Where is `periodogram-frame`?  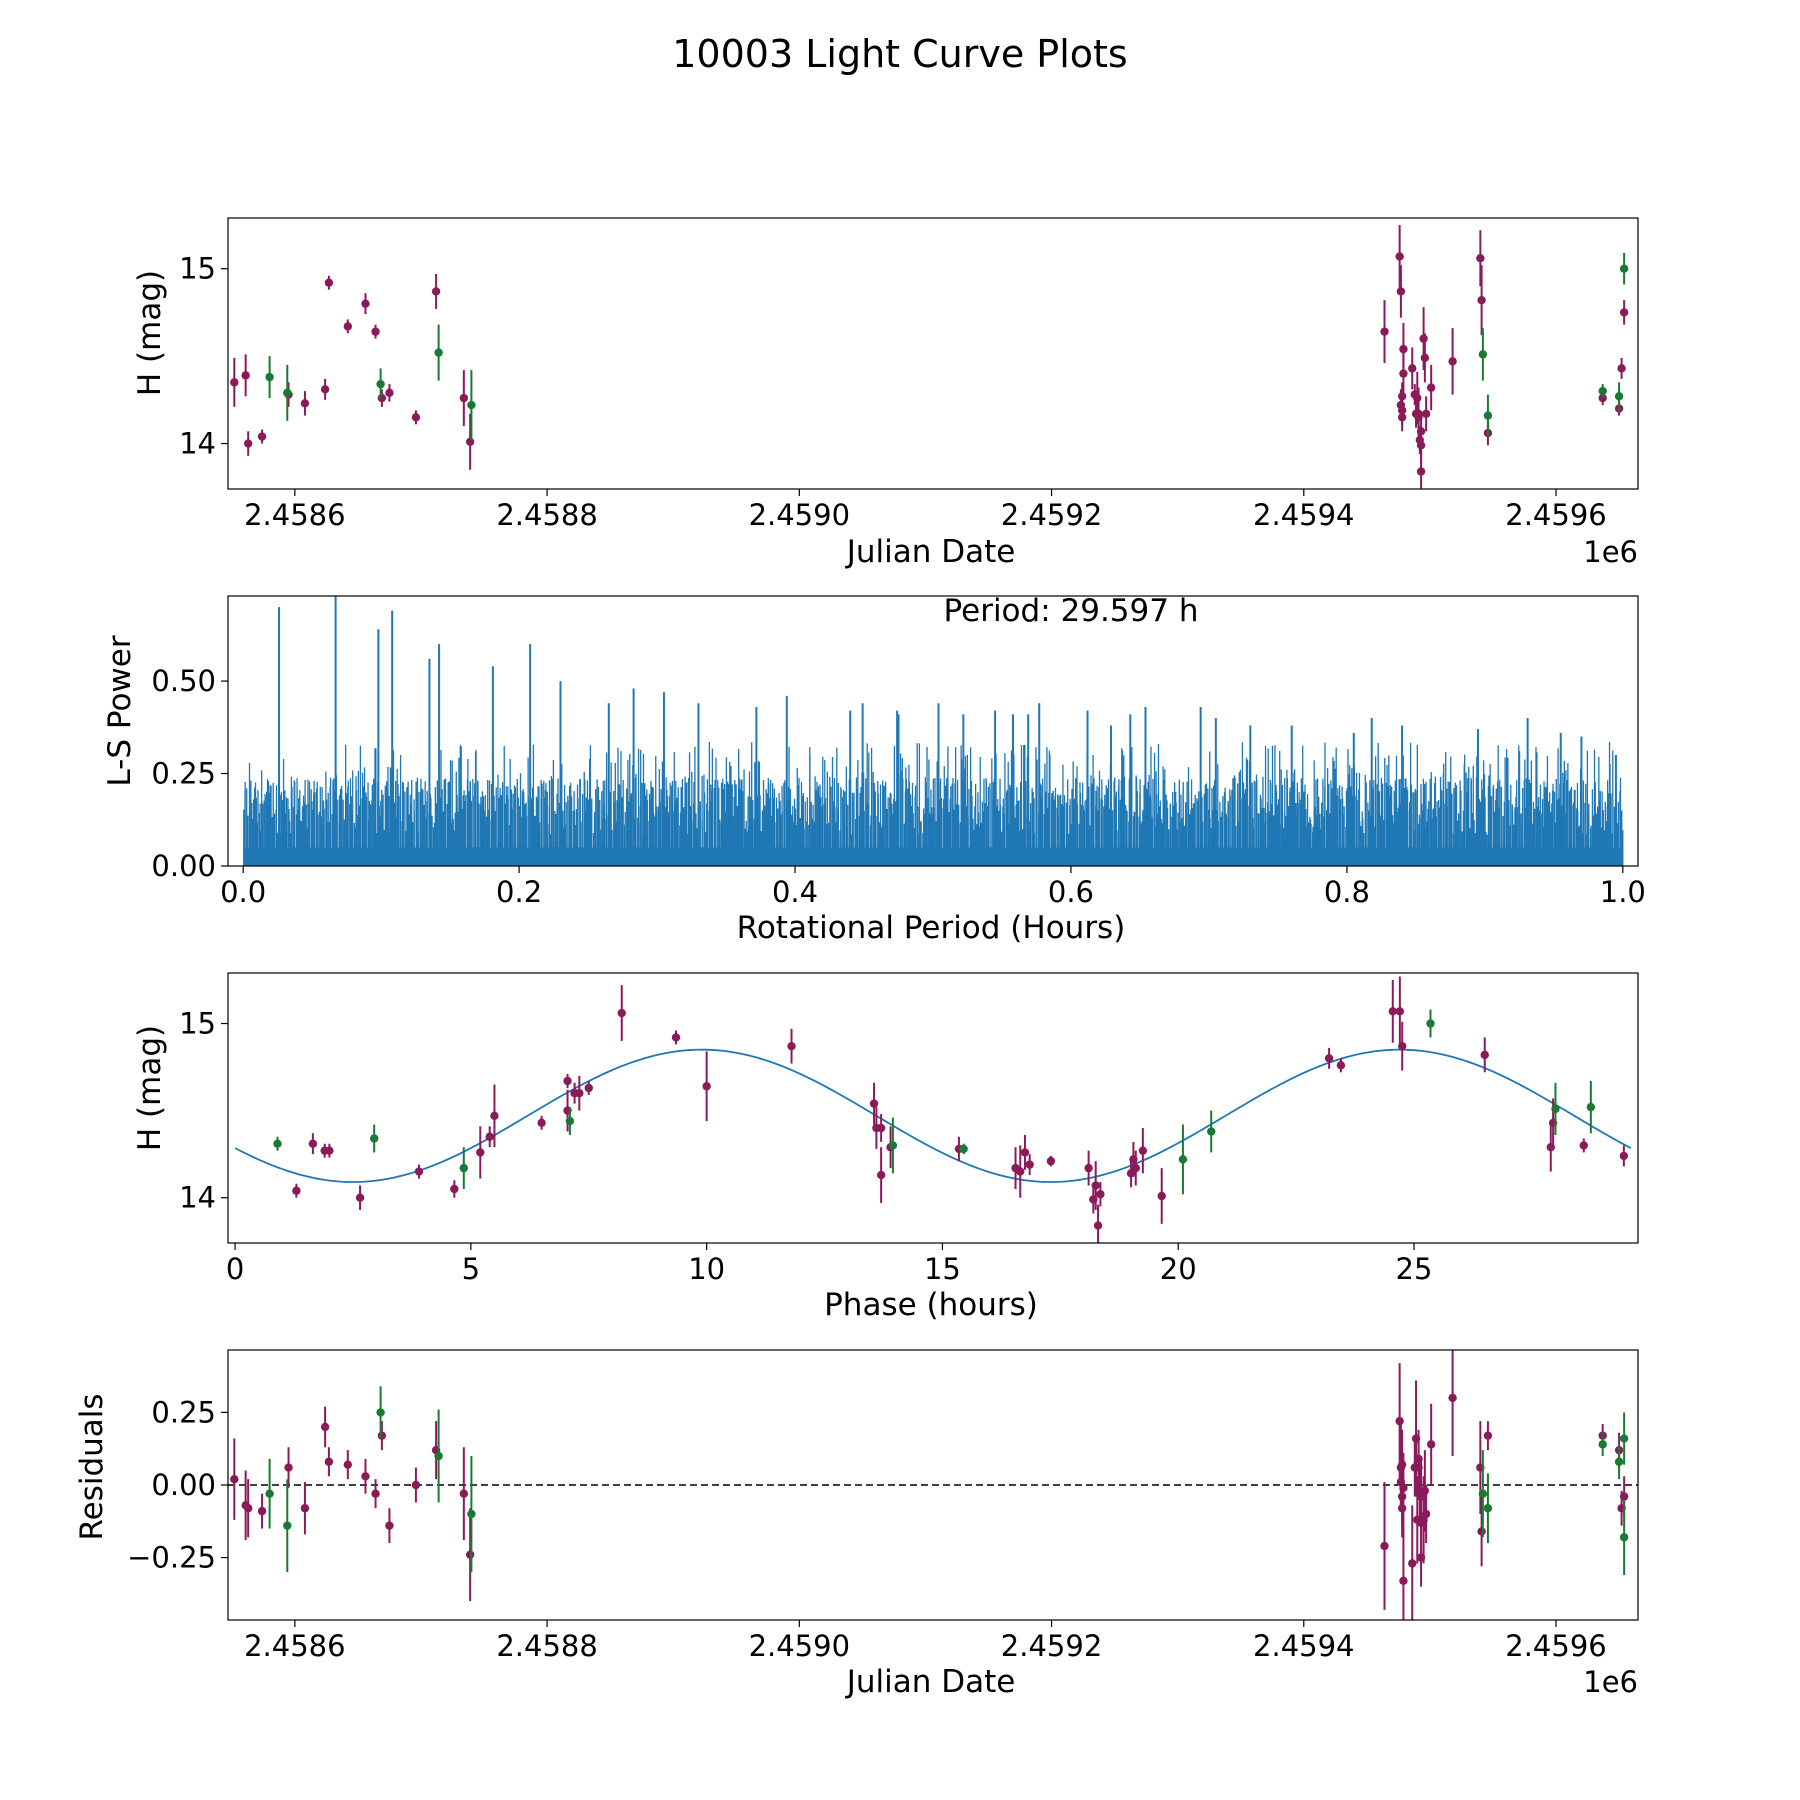 periodogram-frame is located at coordinates (933, 731).